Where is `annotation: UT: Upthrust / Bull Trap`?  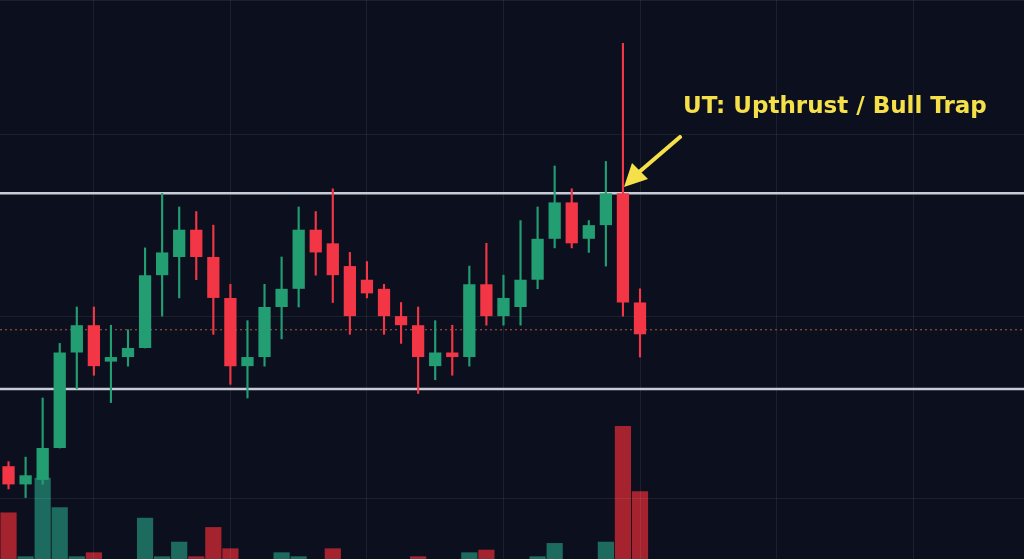
annotation: UT: Upthrust / Bull Trap is located at coordinates (835, 105).